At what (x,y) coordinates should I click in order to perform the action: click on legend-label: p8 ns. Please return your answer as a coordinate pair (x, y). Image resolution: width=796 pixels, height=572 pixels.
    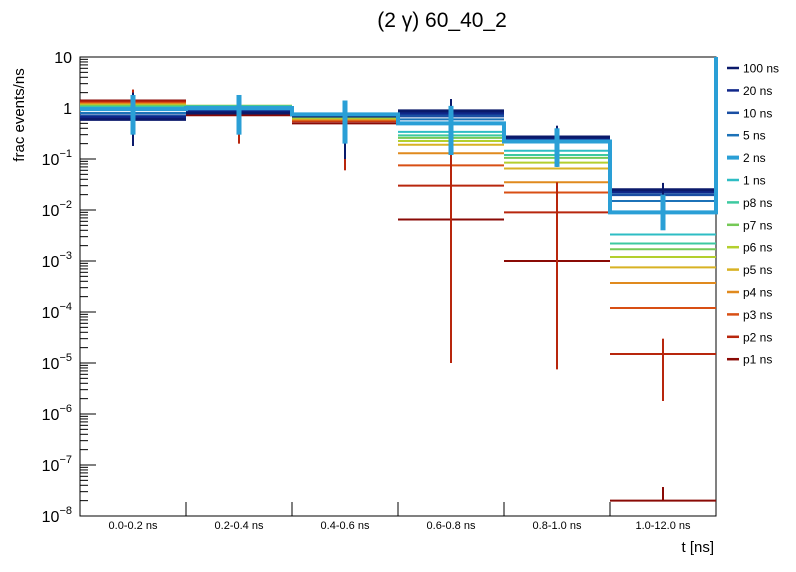
    Looking at the image, I should click on (757, 203).